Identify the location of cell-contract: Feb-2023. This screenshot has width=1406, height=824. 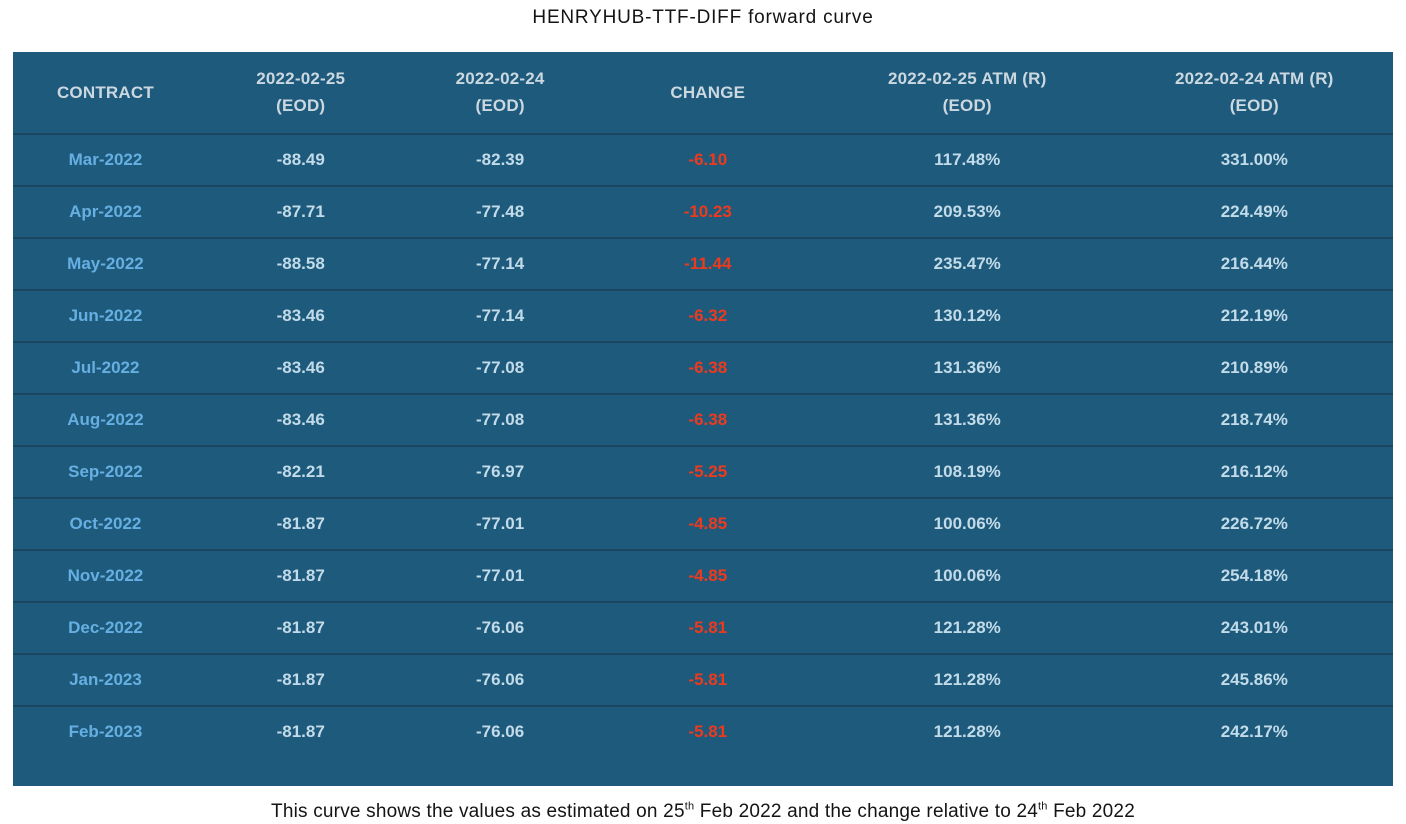
(105, 731).